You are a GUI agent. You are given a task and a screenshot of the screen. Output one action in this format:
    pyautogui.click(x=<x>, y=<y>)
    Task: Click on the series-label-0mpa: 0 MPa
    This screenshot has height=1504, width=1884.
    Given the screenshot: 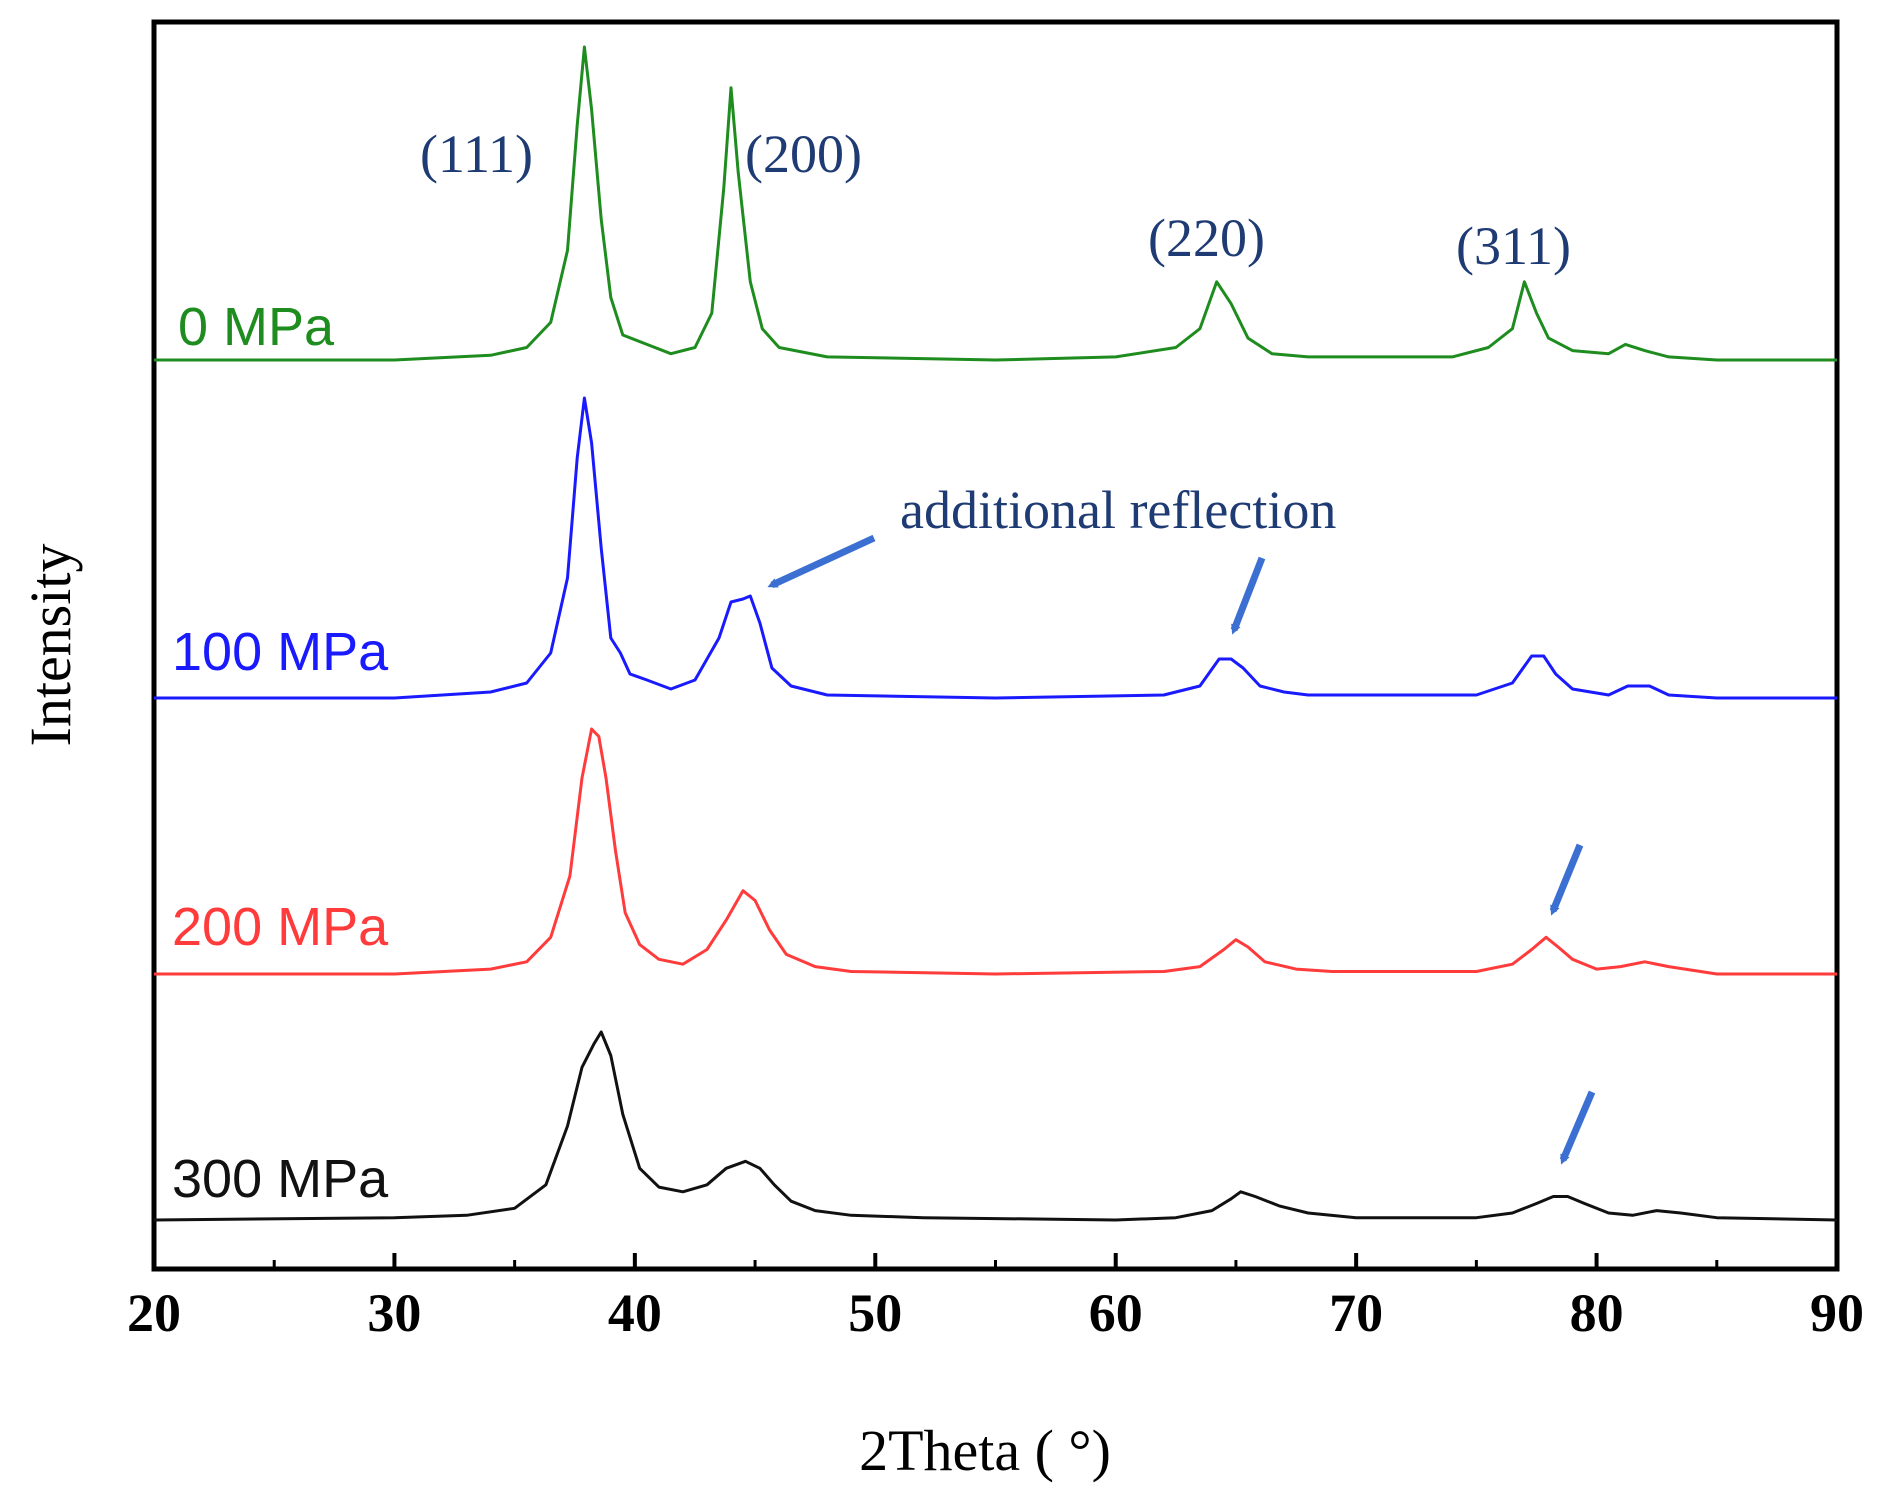 What is the action you would take?
    pyautogui.click(x=256, y=327)
    